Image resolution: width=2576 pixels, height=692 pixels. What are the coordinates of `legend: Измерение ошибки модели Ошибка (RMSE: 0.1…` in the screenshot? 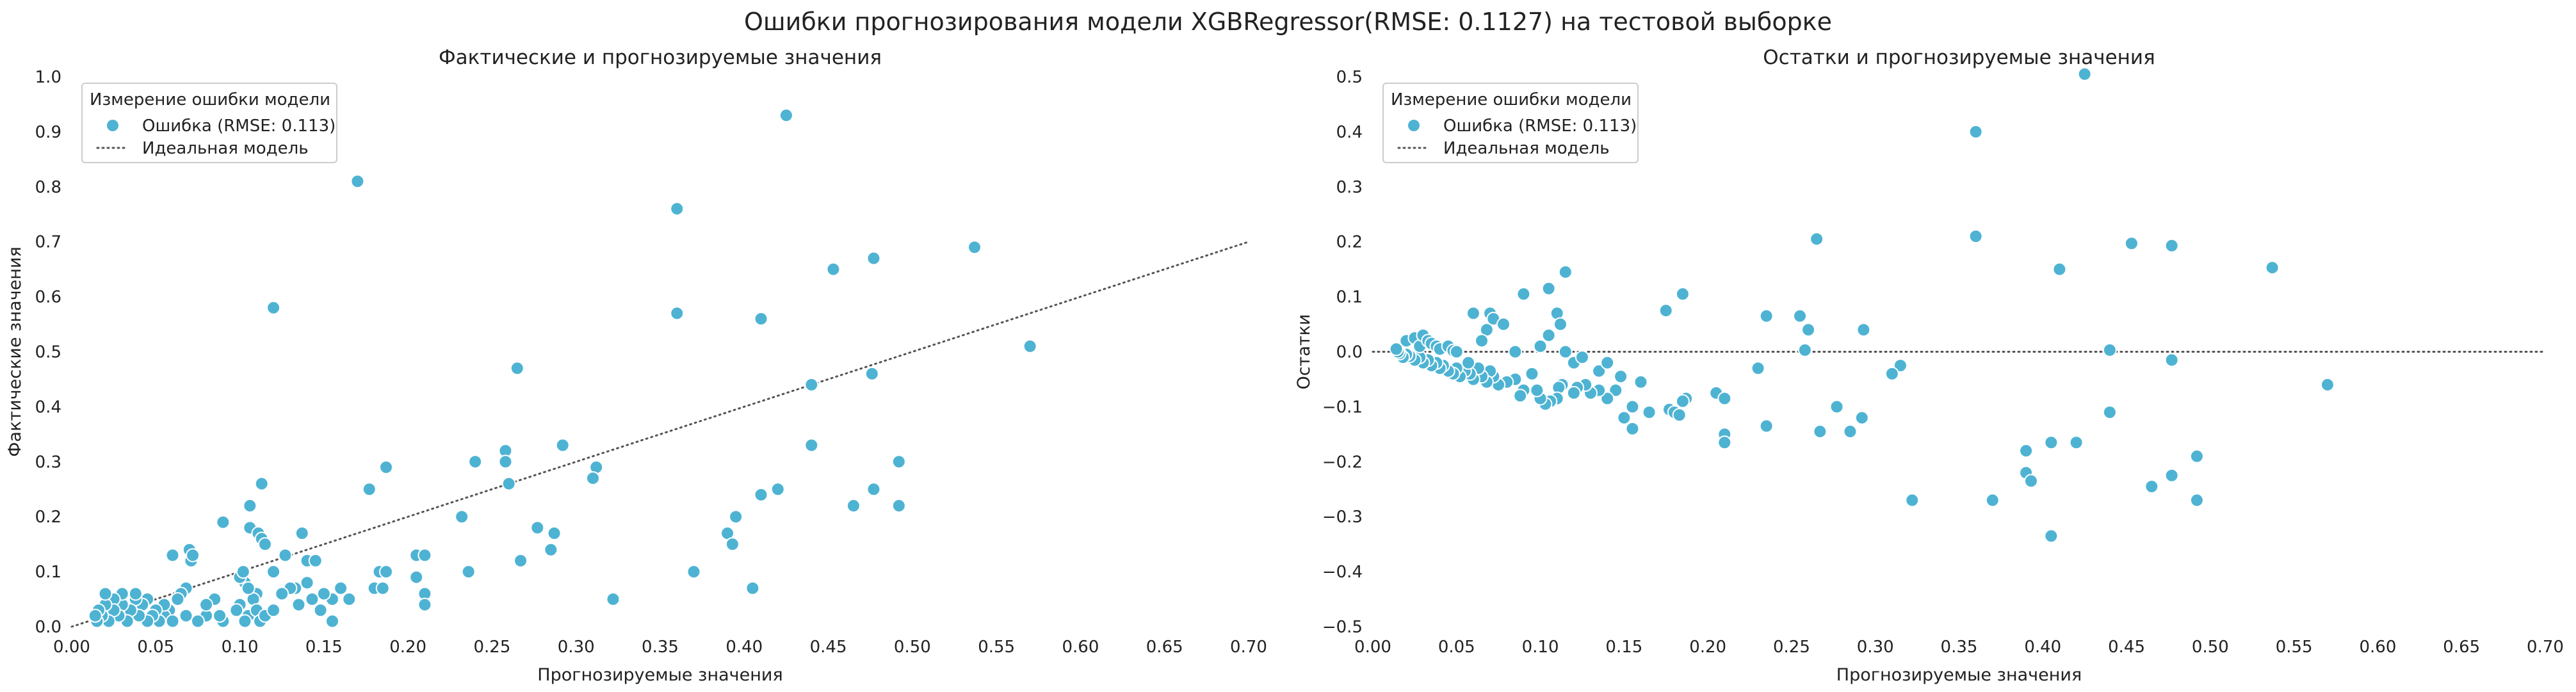 It's located at (1510, 123).